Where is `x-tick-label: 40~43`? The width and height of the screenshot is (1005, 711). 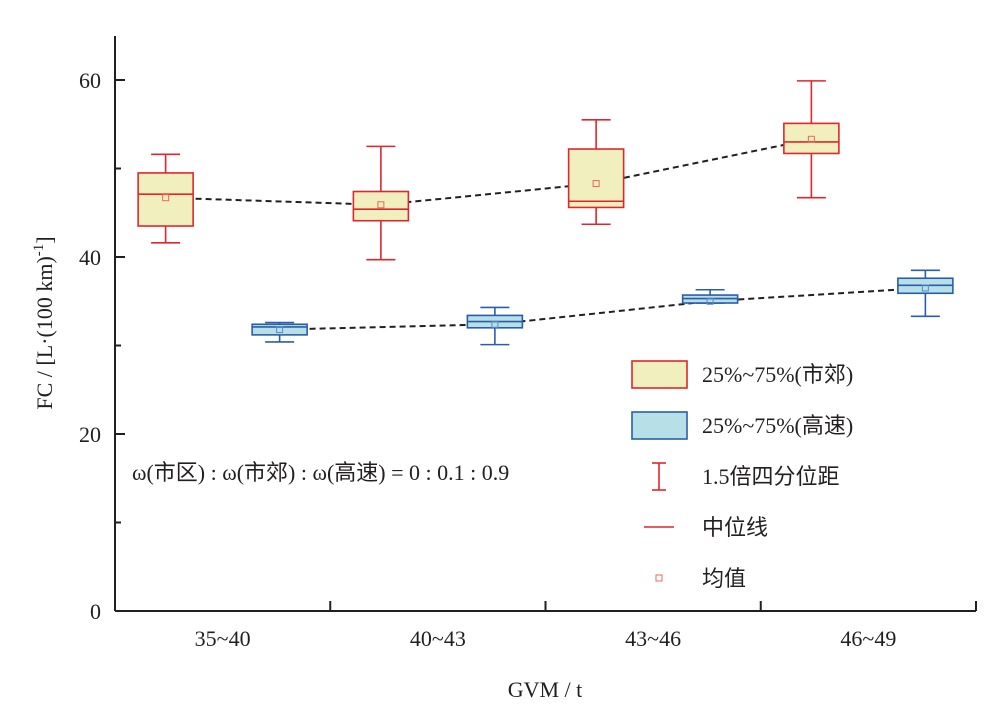
x-tick-label: 40~43 is located at coordinates (438, 638).